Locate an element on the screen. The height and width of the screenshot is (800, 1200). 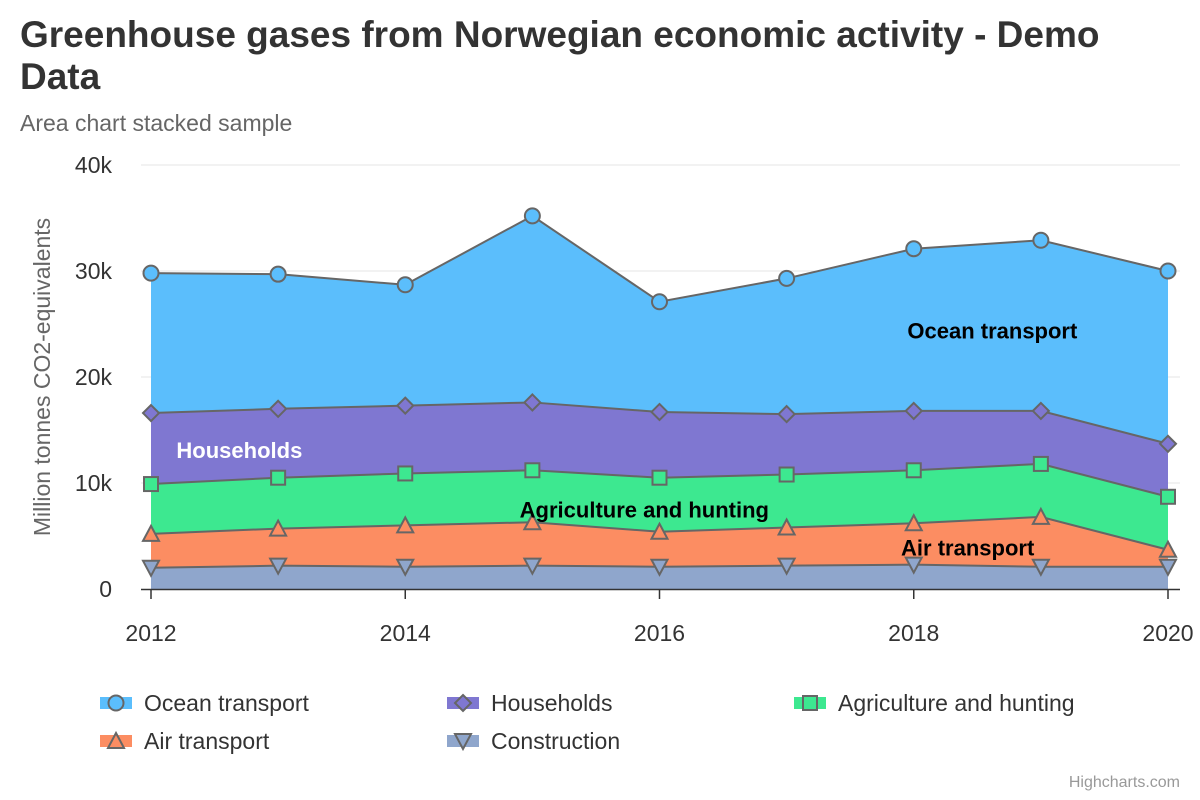
x-tick-label: 2016 is located at coordinates (659, 633).